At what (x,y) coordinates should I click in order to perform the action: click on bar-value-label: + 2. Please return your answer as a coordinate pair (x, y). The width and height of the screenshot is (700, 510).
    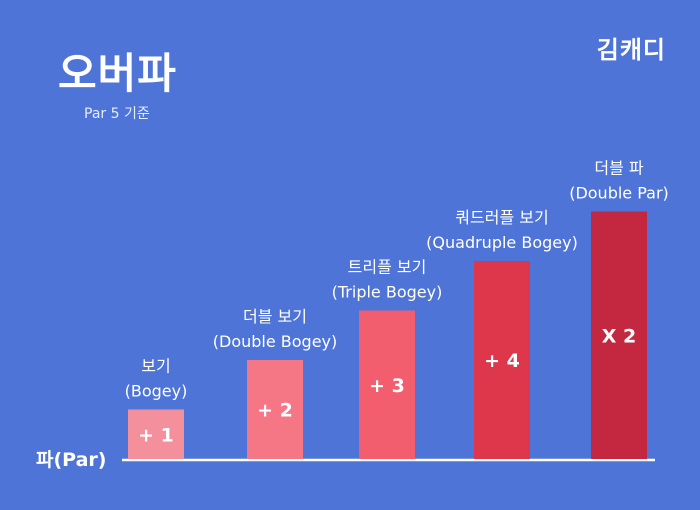
    Looking at the image, I should click on (275, 411).